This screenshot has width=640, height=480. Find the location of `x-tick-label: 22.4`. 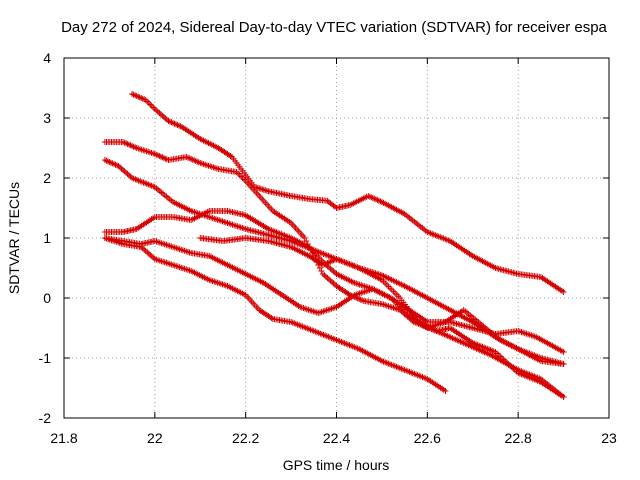

x-tick-label: 22.4 is located at coordinates (336, 438).